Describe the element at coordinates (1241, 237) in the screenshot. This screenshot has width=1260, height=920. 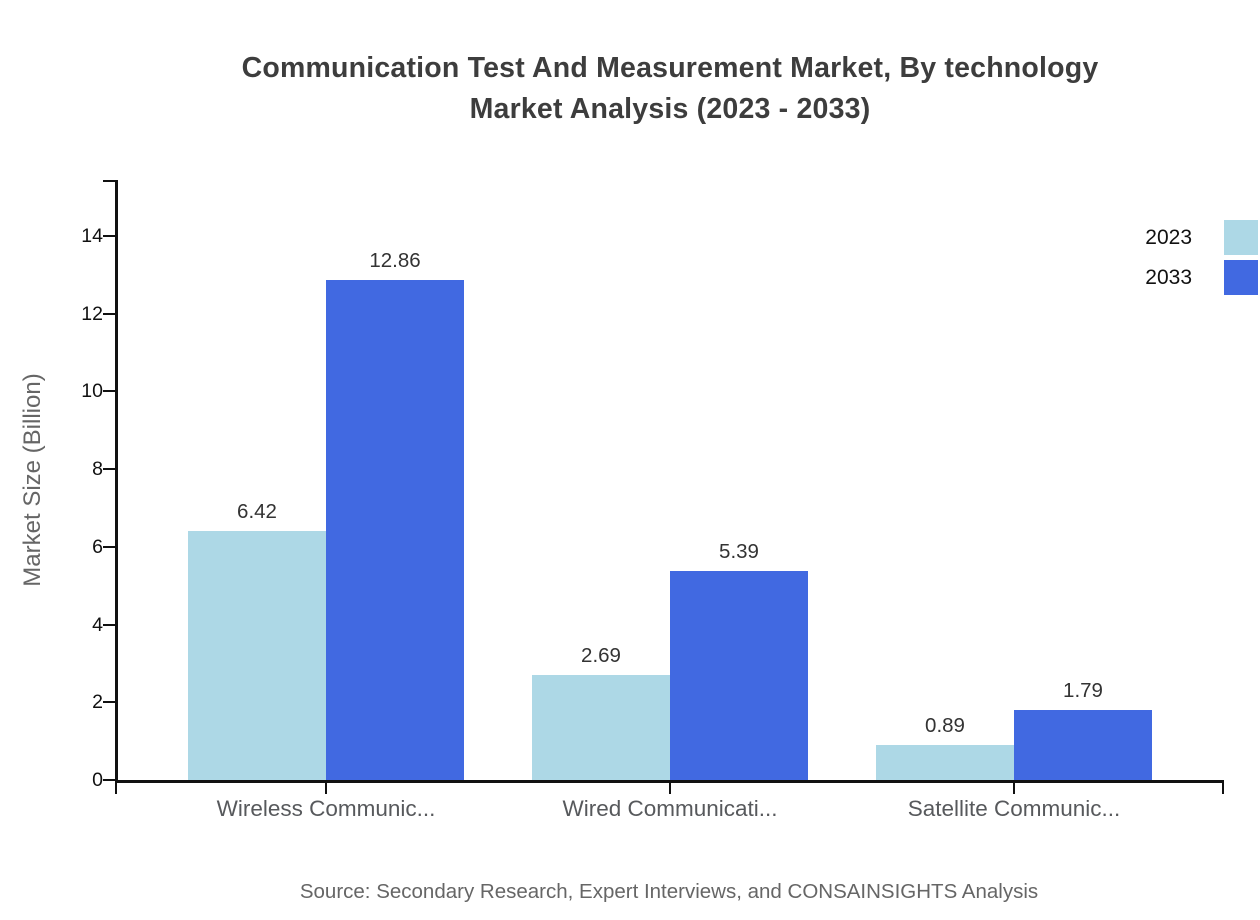
I see `legend-swatch-2023` at that location.